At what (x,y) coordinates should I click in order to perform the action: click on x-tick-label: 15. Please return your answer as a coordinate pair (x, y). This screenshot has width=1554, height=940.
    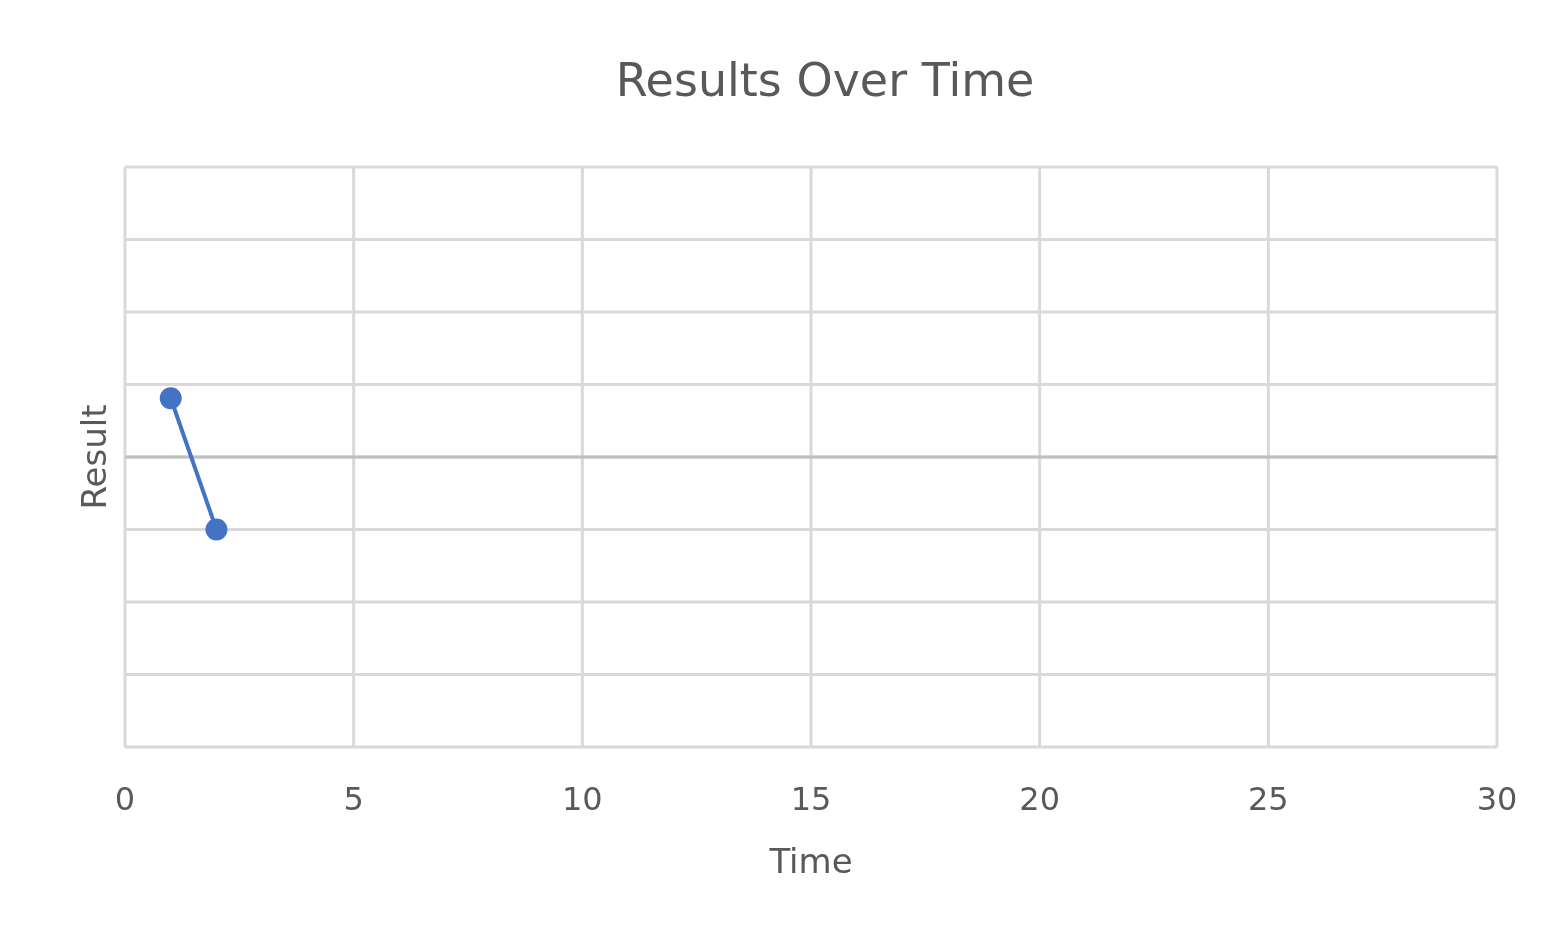
    Looking at the image, I should click on (811, 799).